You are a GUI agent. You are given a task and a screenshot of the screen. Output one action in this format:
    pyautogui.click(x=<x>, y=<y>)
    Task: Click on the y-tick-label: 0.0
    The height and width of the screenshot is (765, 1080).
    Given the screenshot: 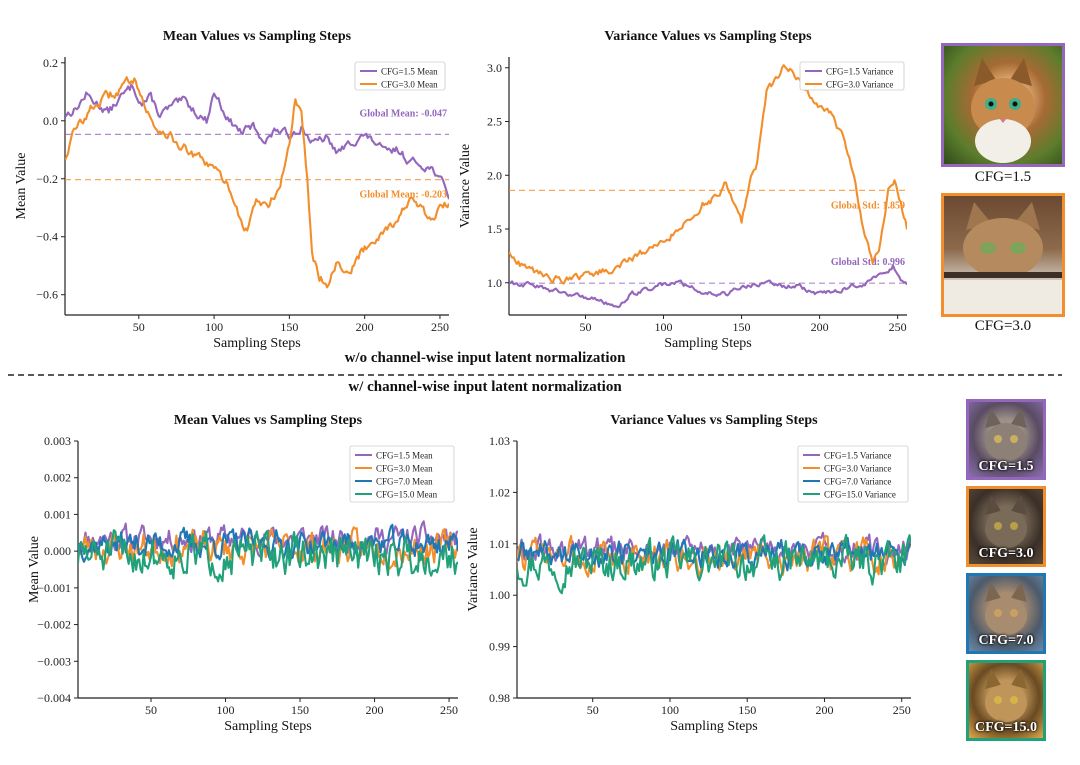 What is the action you would take?
    pyautogui.click(x=50, y=121)
    